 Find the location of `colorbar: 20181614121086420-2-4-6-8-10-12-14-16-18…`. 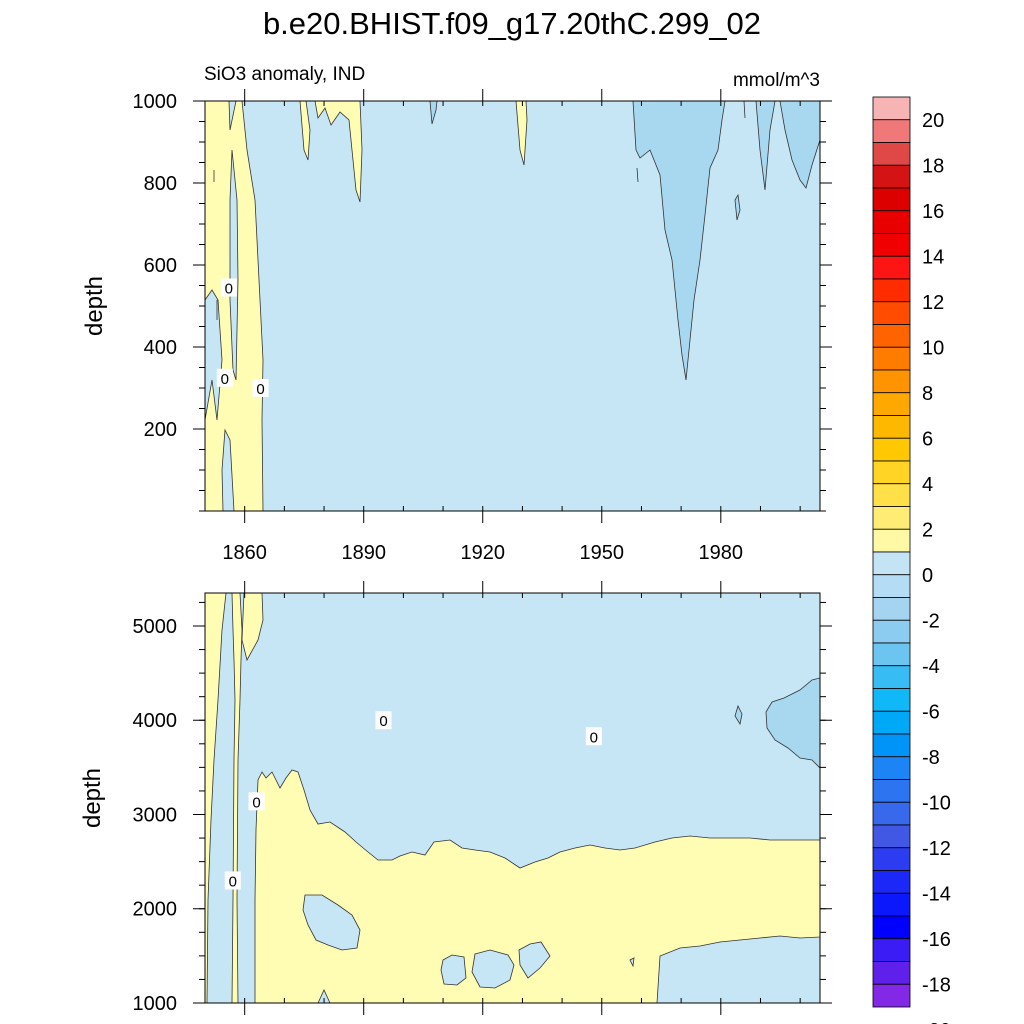

colorbar: 20181614121086420-2-4-6-8-10-12-14-16-18… is located at coordinates (911, 560).